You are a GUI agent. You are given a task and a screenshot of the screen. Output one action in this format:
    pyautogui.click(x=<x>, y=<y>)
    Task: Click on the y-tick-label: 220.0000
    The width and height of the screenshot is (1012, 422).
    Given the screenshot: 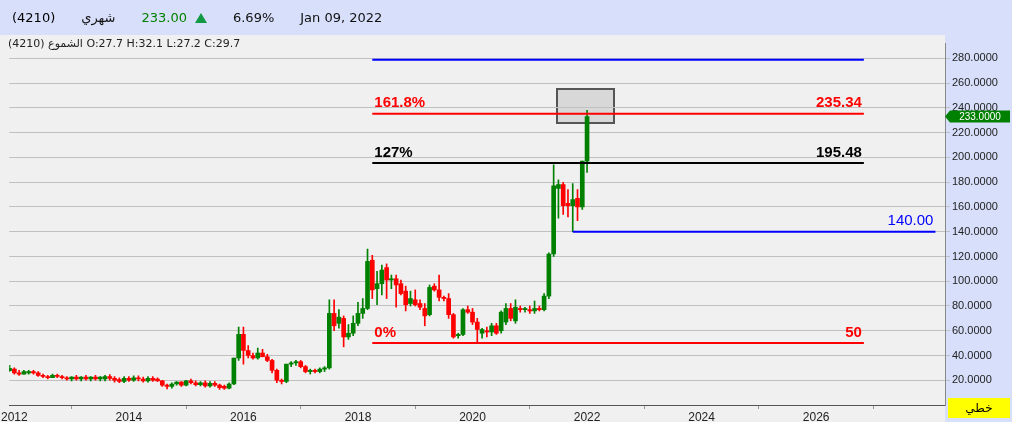 What is the action you would take?
    pyautogui.click(x=975, y=131)
    